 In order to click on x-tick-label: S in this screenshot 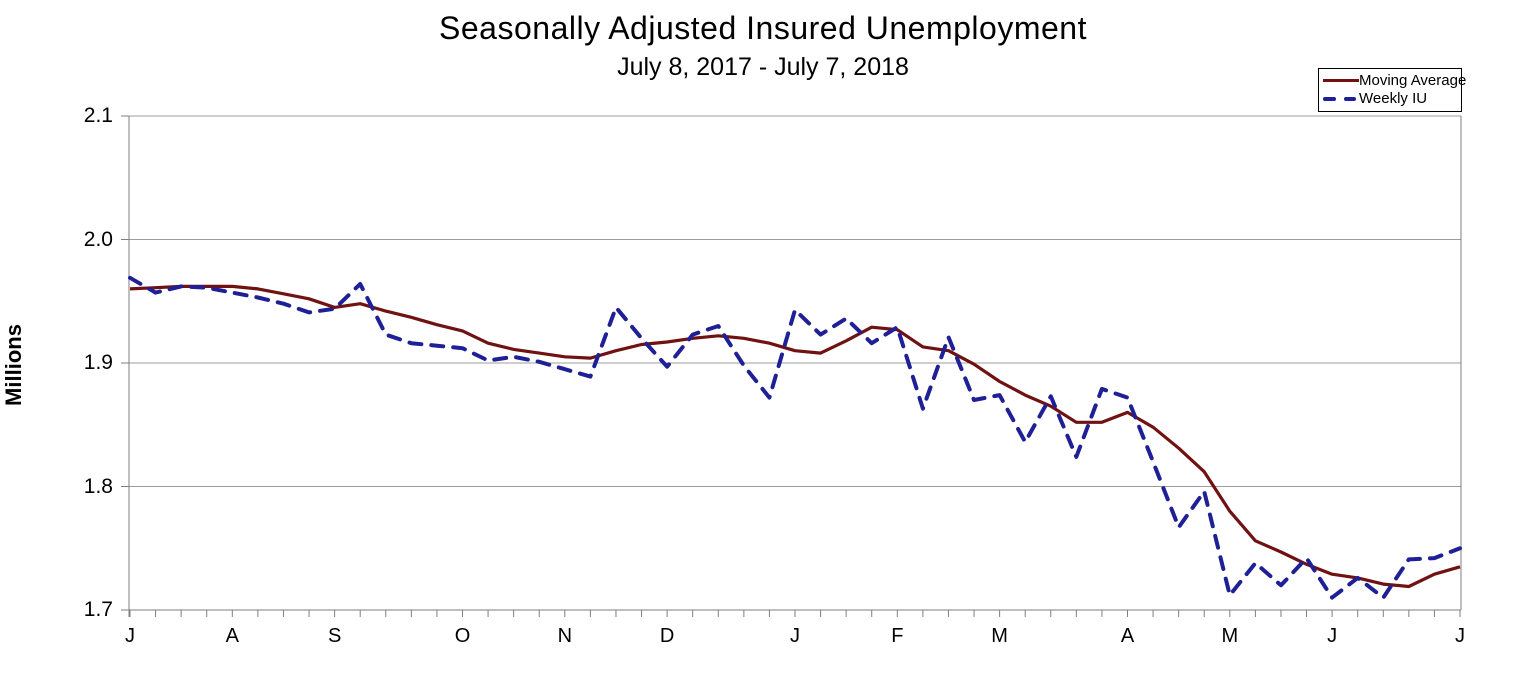, I will do `click(334, 636)`.